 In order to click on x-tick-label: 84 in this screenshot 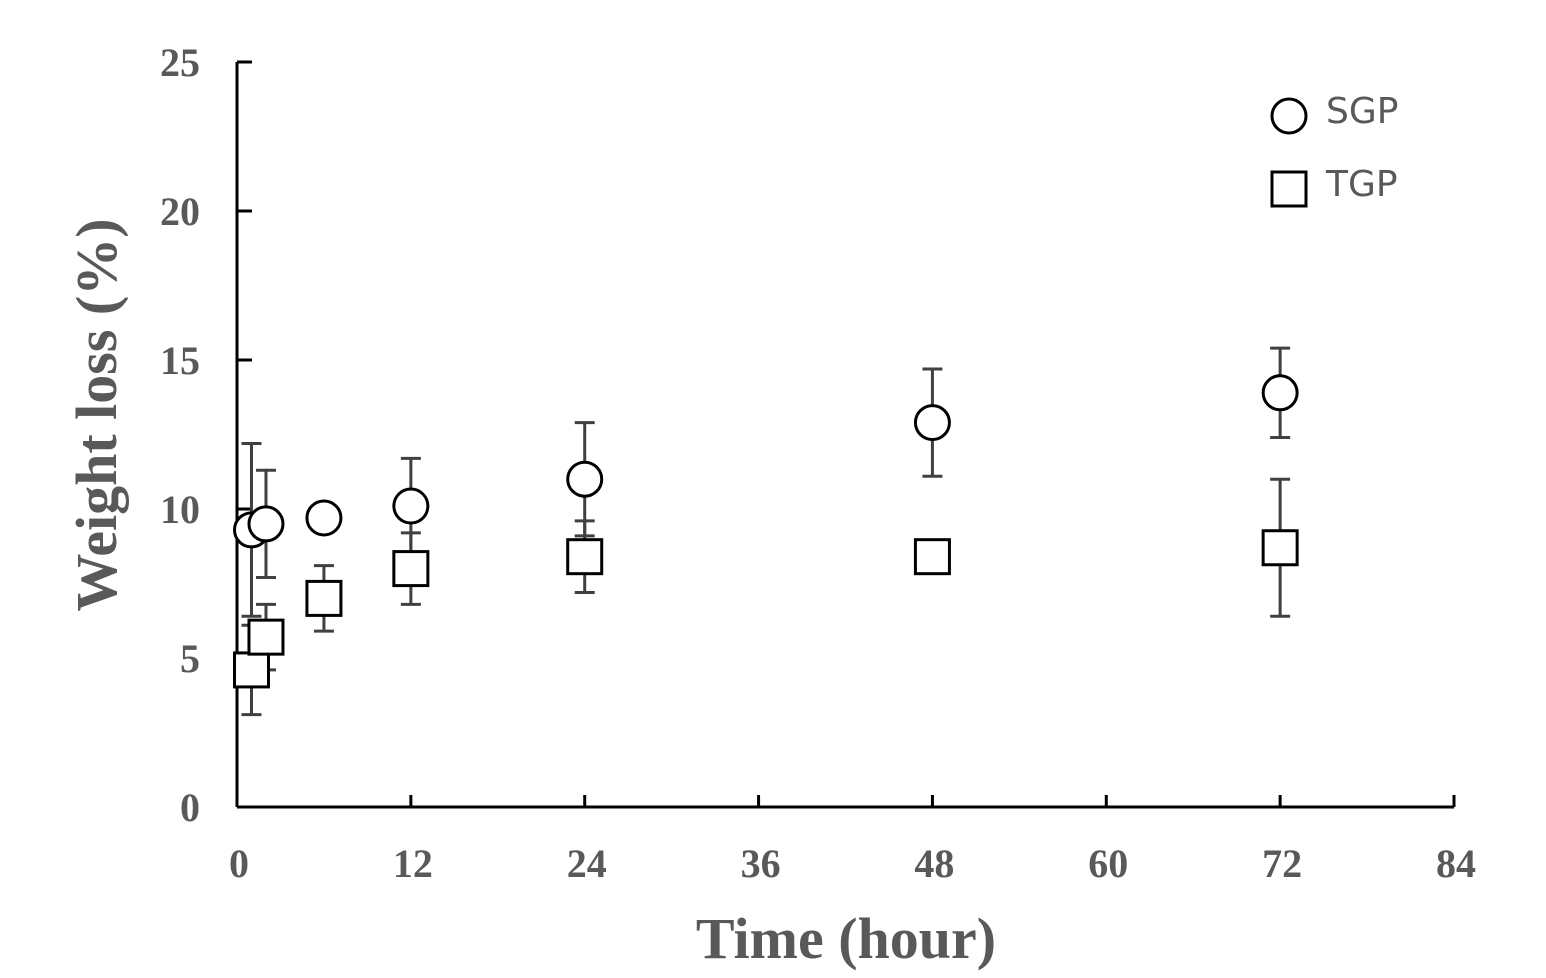, I will do `click(1456, 863)`.